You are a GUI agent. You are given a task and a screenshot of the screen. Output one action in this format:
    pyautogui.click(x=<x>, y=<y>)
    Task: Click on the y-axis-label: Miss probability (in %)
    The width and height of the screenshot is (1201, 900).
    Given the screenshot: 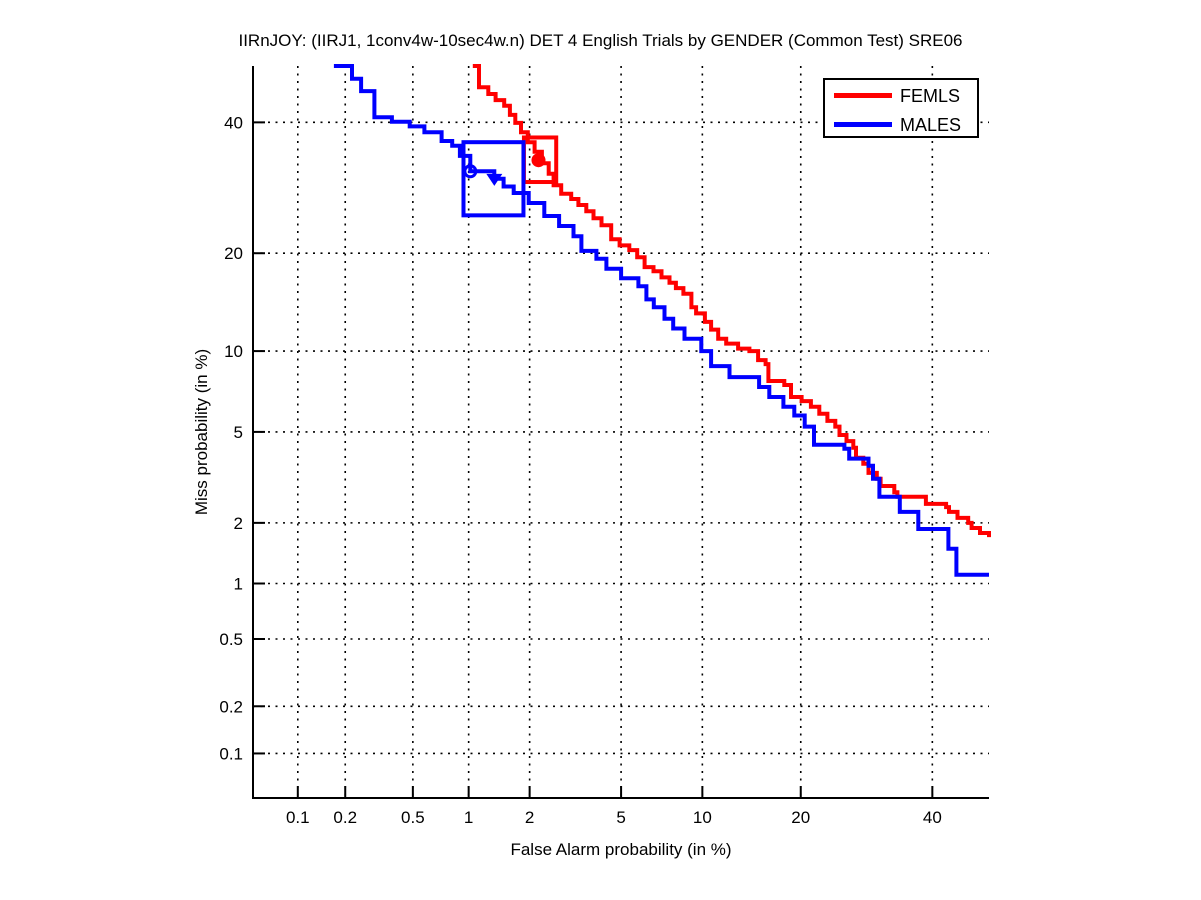 What is the action you would take?
    pyautogui.click(x=201, y=432)
    